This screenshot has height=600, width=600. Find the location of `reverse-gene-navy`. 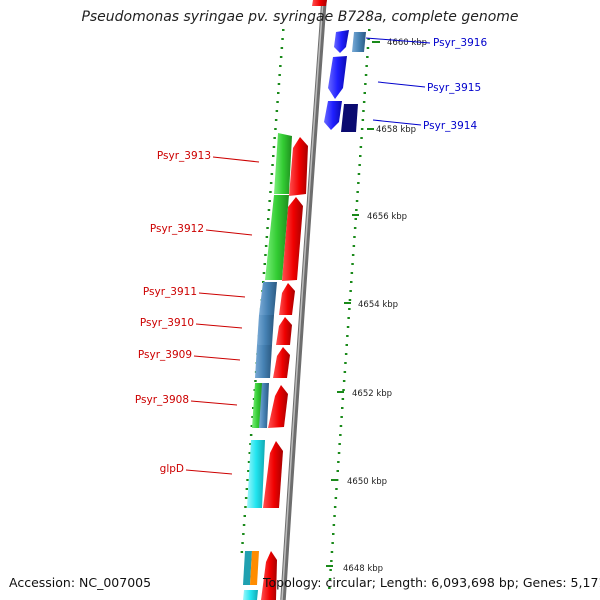

reverse-gene-navy is located at coordinates (349, 118).